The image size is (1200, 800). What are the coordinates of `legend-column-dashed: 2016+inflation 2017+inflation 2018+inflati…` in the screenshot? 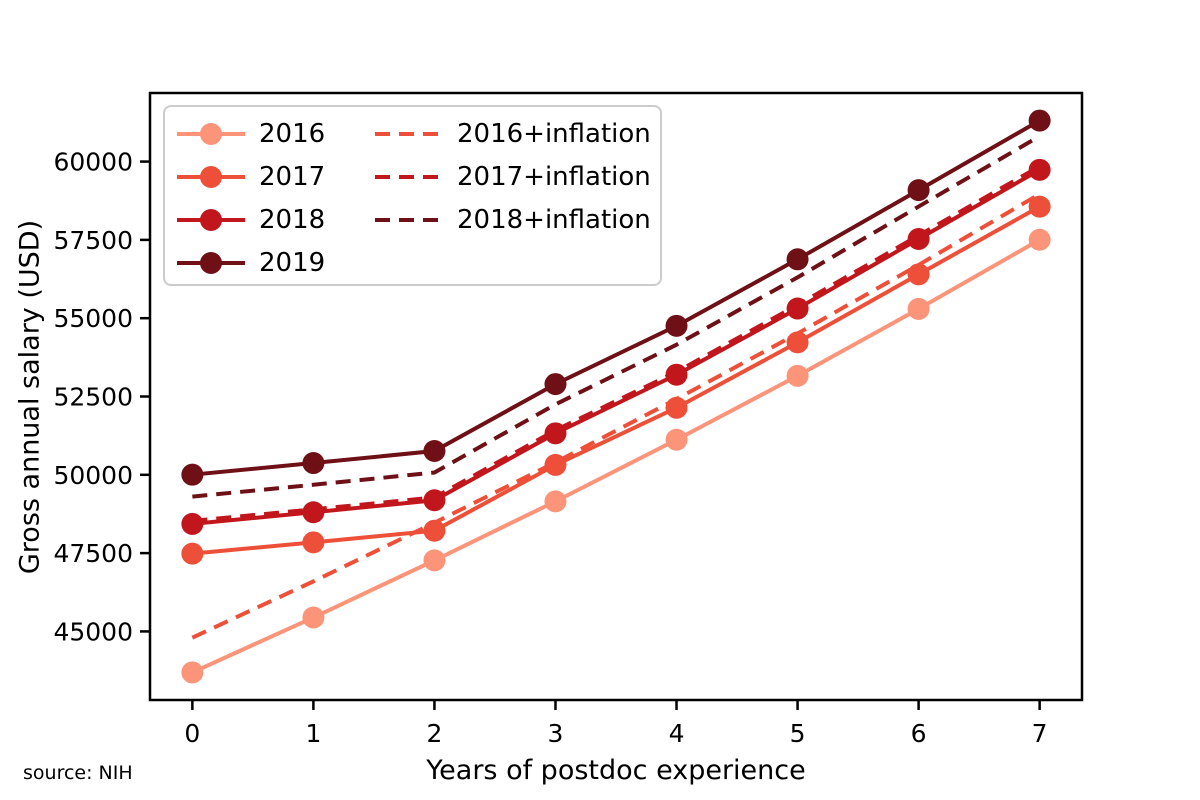 It's located at (513, 198).